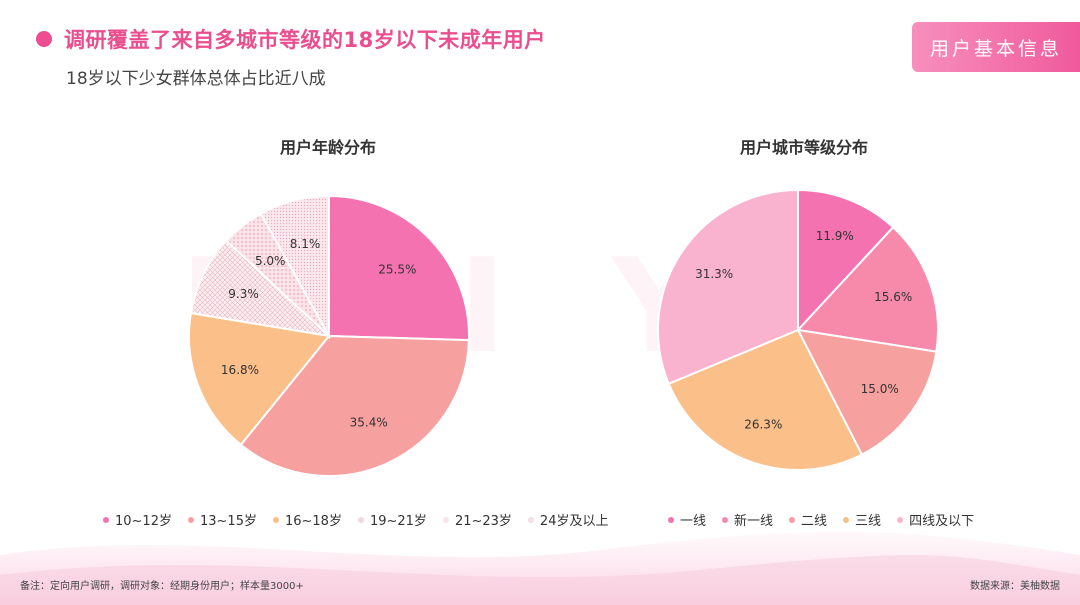  What do you see at coordinates (313, 521) in the screenshot?
I see `legend-label: 16~18岁` at bounding box center [313, 521].